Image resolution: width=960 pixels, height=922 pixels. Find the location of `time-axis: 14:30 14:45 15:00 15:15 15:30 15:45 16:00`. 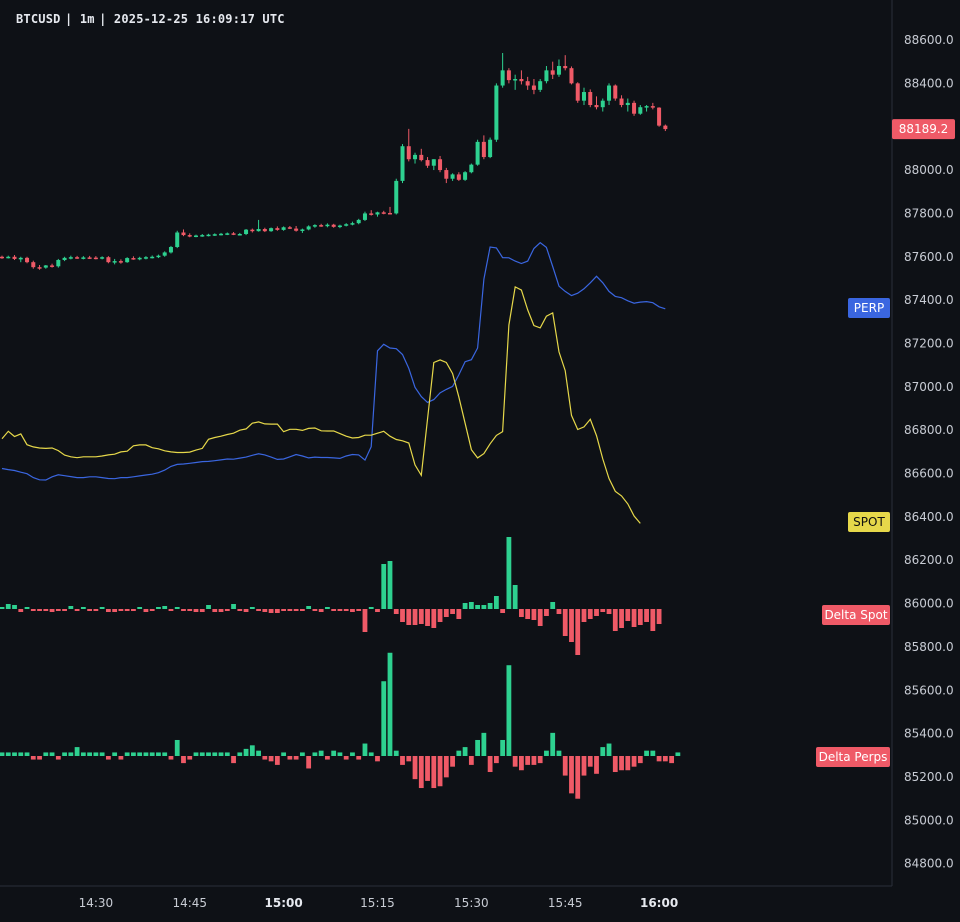

time-axis: 14:30 14:45 15:00 15:15 15:30 15:45 16:00 is located at coordinates (379, 903).